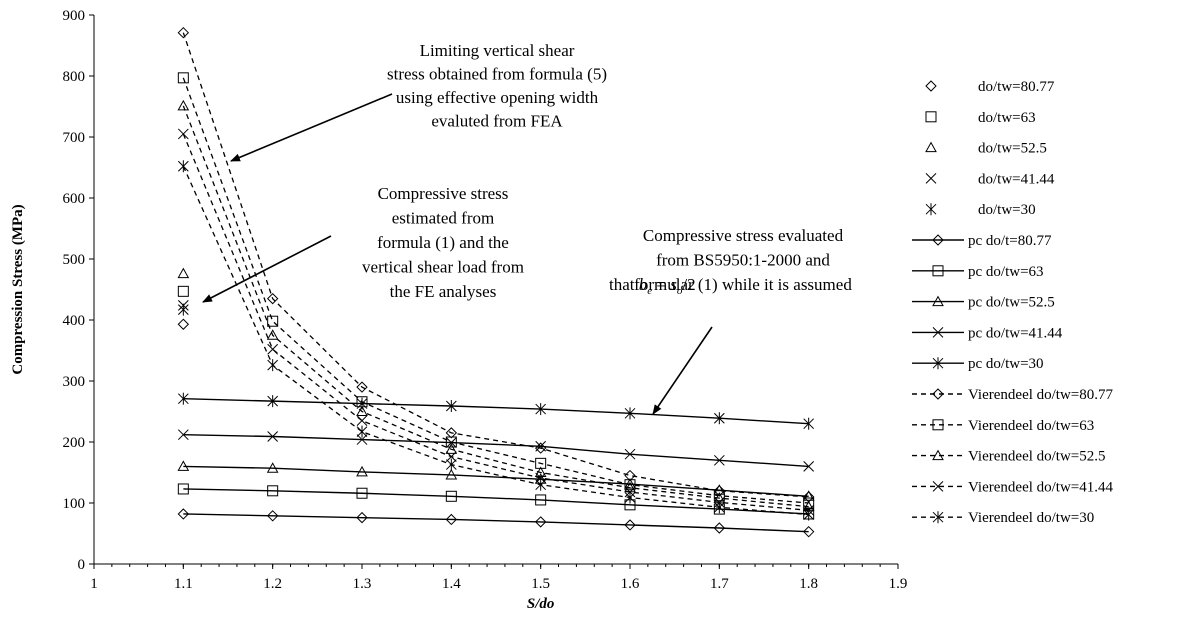 Image resolution: width=1187 pixels, height=637 pixels. I want to click on legend-entry-0: do/tw=80.77, so click(990, 87).